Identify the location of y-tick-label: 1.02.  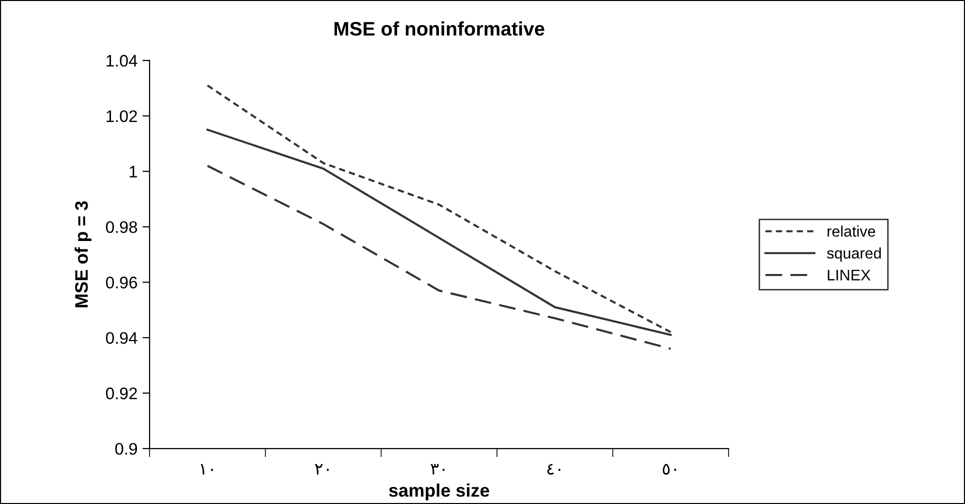
(121, 116).